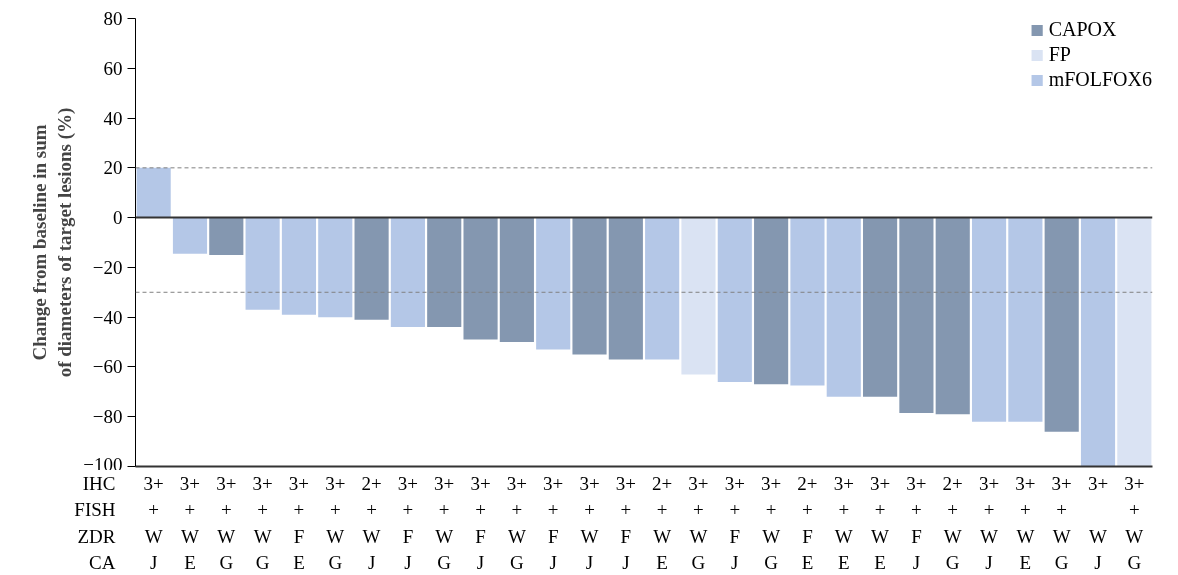 The height and width of the screenshot is (575, 1178). Describe the element at coordinates (952, 523) in the screenshot. I see `x-tick-label: 2+ + W G` at that location.